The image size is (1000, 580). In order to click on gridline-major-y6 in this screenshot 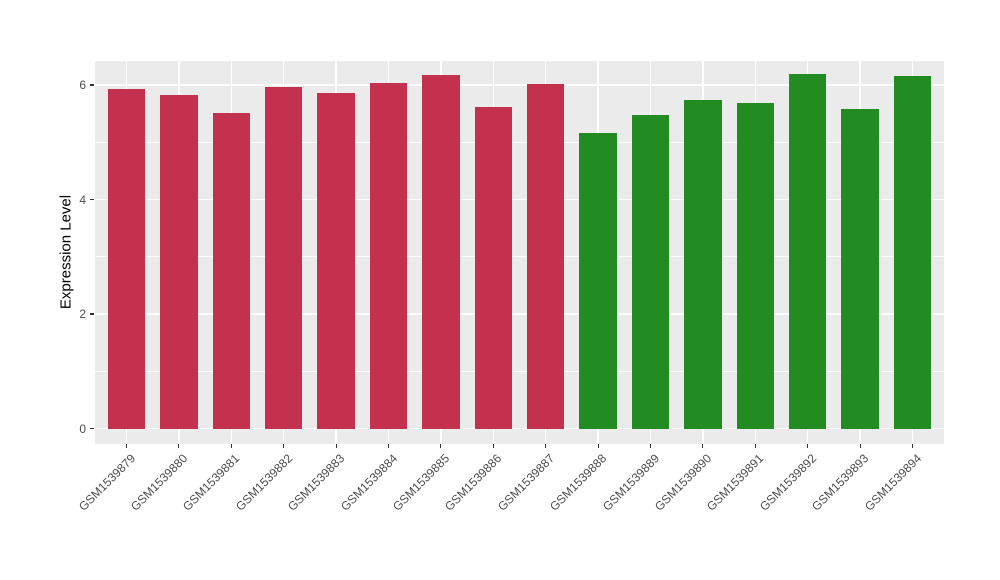, I will do `click(519, 85)`.